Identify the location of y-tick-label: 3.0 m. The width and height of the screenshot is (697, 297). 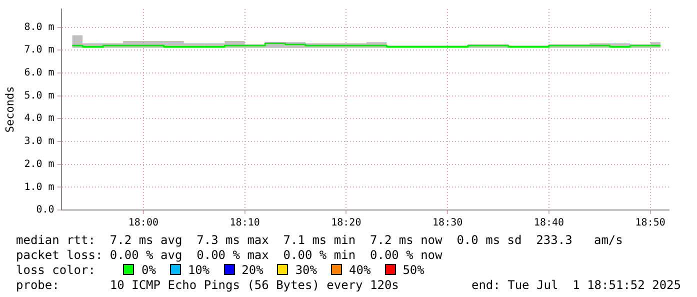
(39, 142).